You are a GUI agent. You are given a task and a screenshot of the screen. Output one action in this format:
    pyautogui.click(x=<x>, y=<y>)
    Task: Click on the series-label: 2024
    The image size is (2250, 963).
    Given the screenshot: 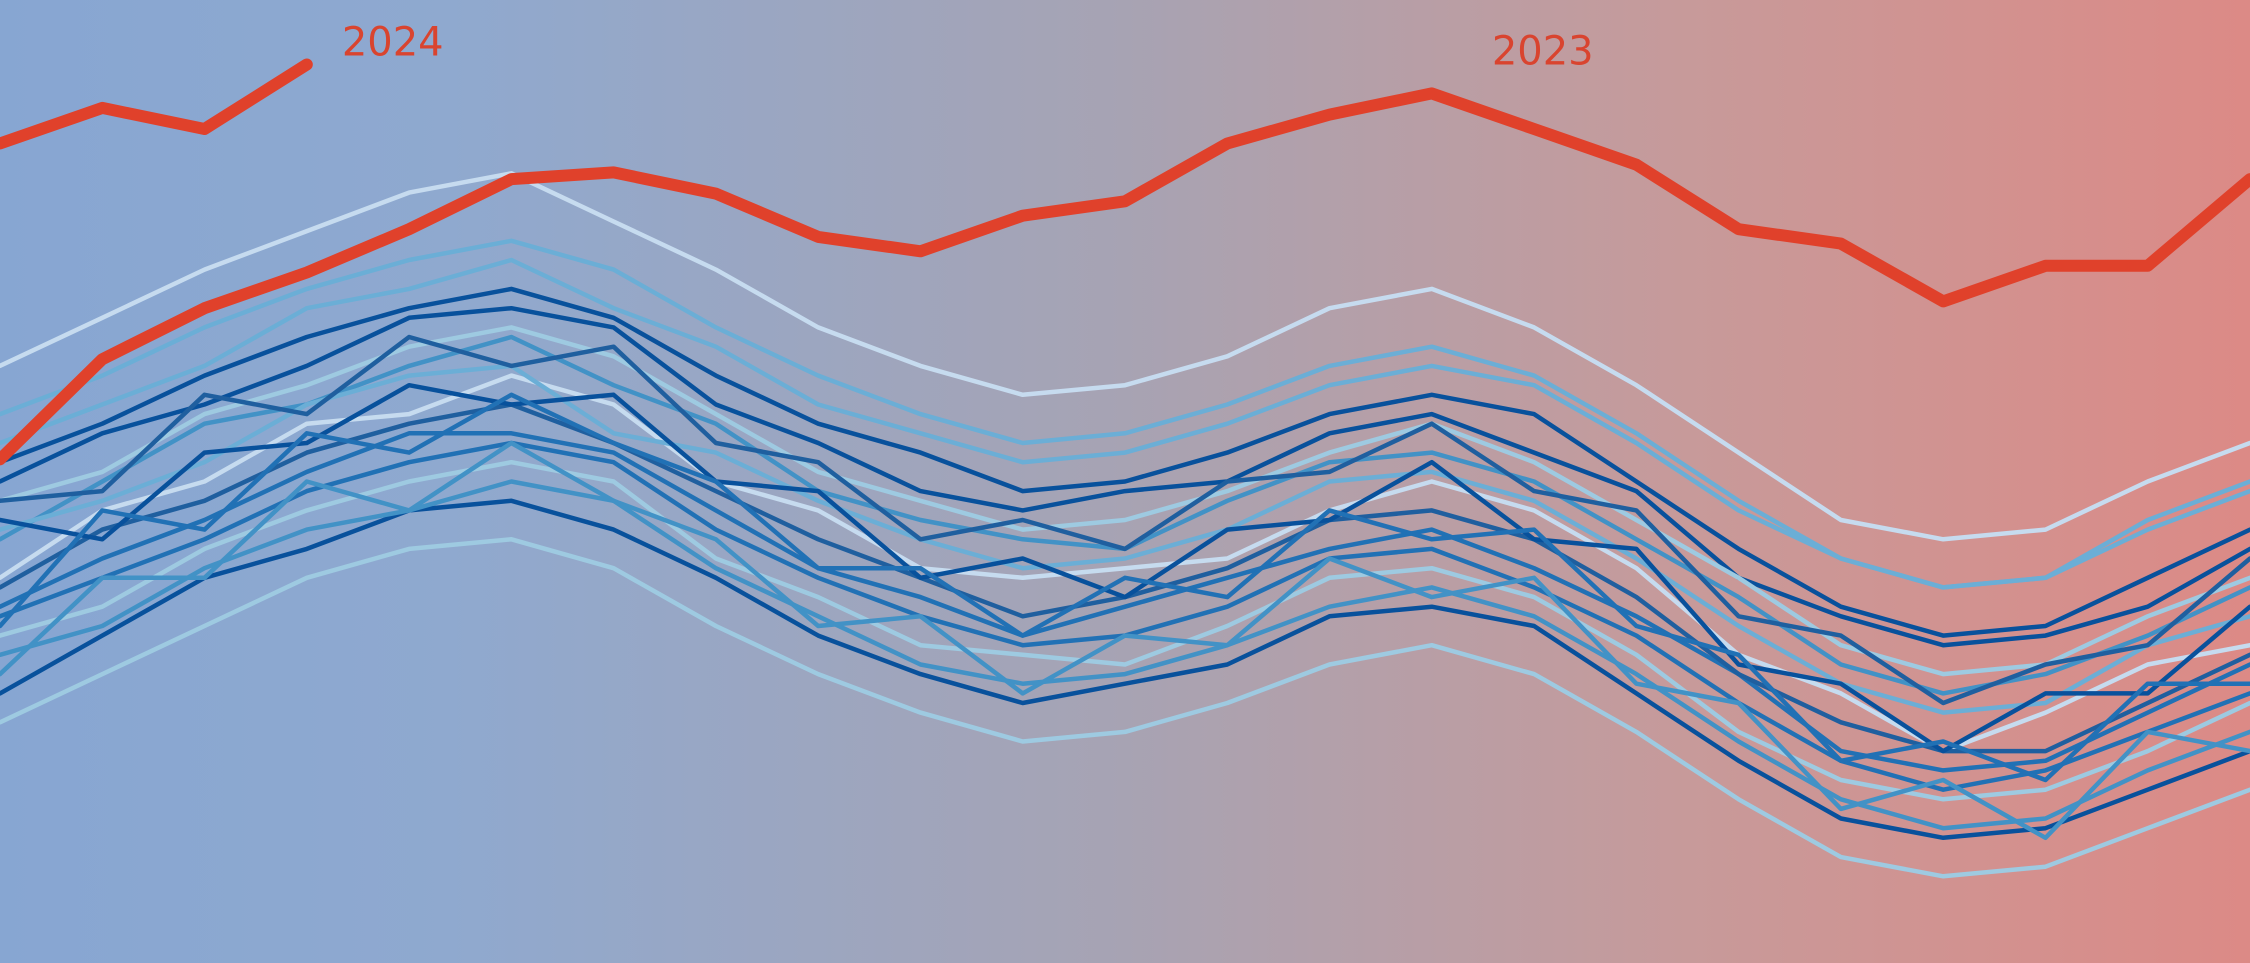 What is the action you would take?
    pyautogui.click(x=393, y=43)
    